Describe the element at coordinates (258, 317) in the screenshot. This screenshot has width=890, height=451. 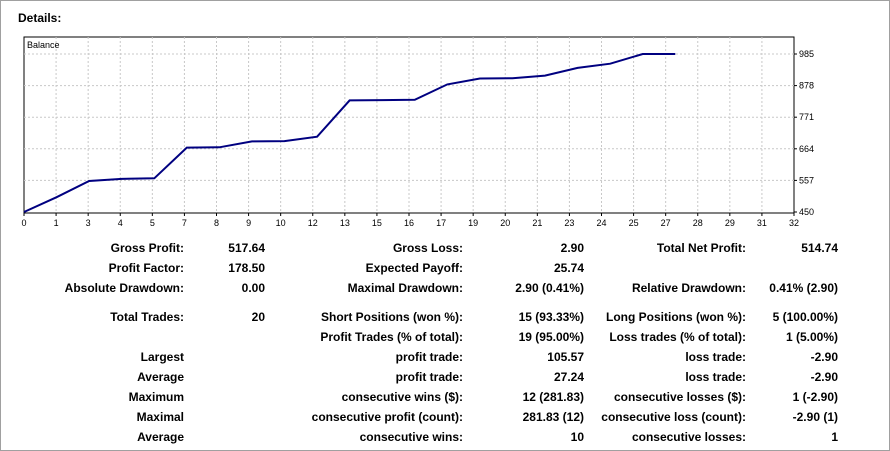
I see `total-trades-value: 20` at that location.